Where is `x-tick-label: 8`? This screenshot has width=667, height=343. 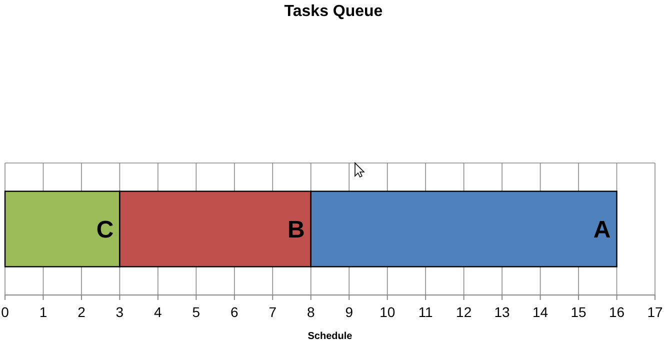
x-tick-label: 8 is located at coordinates (310, 312).